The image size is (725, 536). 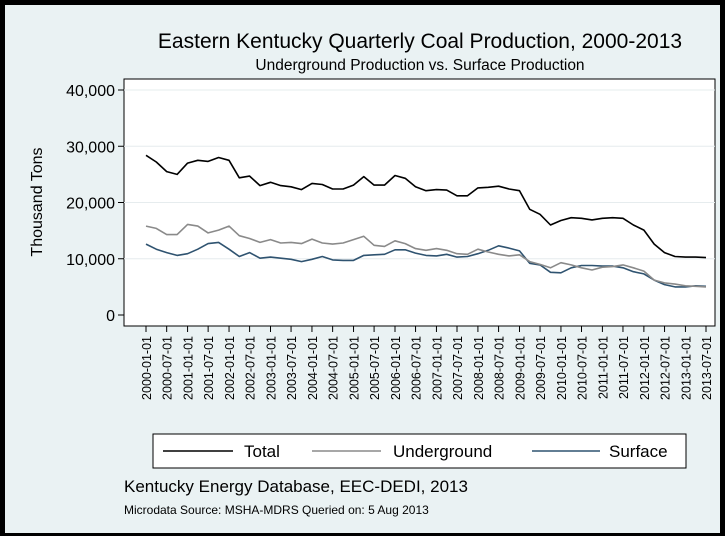 What do you see at coordinates (355, 368) in the screenshot?
I see `x-tick-label: 2005-01-01` at bounding box center [355, 368].